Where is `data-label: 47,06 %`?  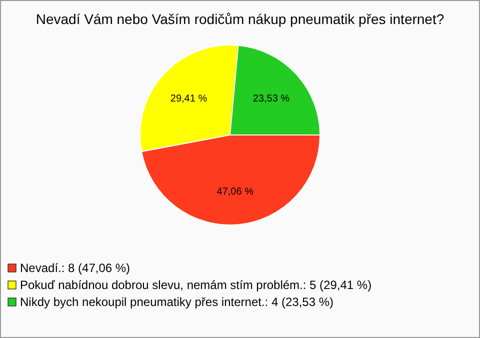 data-label: 47,06 % is located at coordinates (235, 192).